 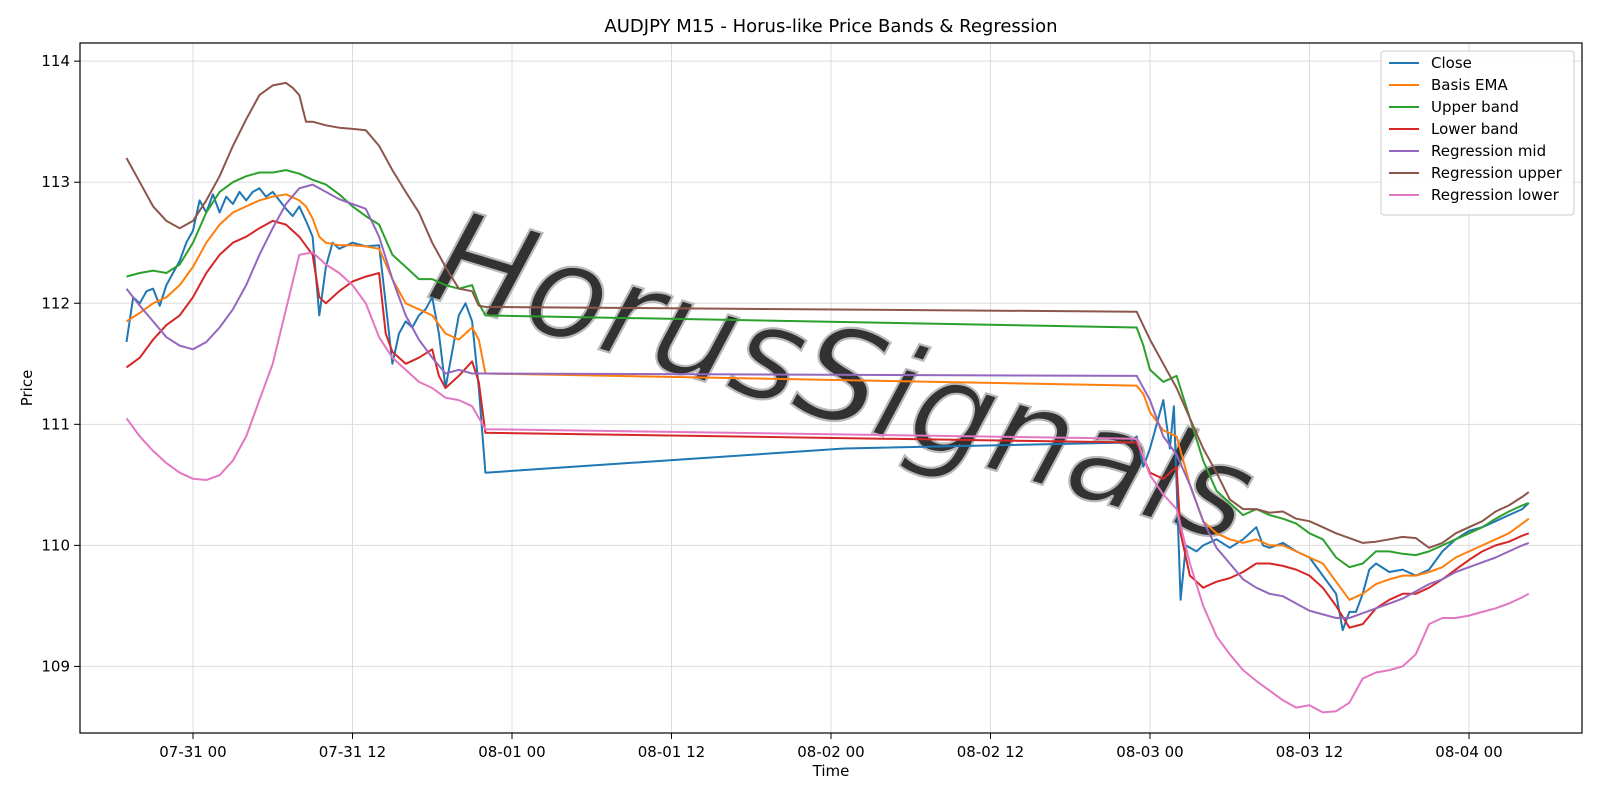 What do you see at coordinates (1468, 752) in the screenshot?
I see `x-tick-label: 08-04 00` at bounding box center [1468, 752].